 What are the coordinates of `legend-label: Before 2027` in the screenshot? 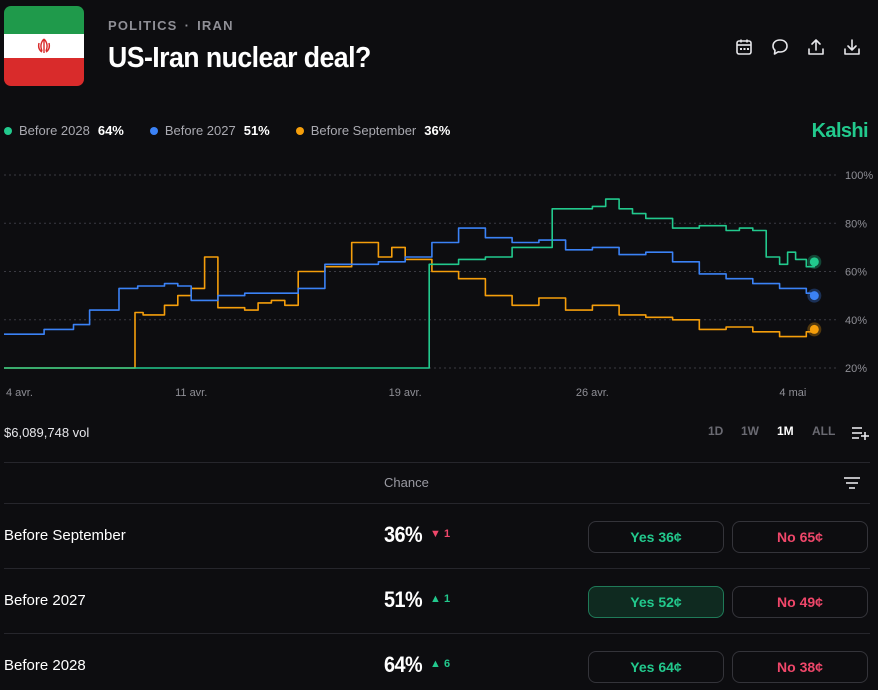 It's located at (200, 130).